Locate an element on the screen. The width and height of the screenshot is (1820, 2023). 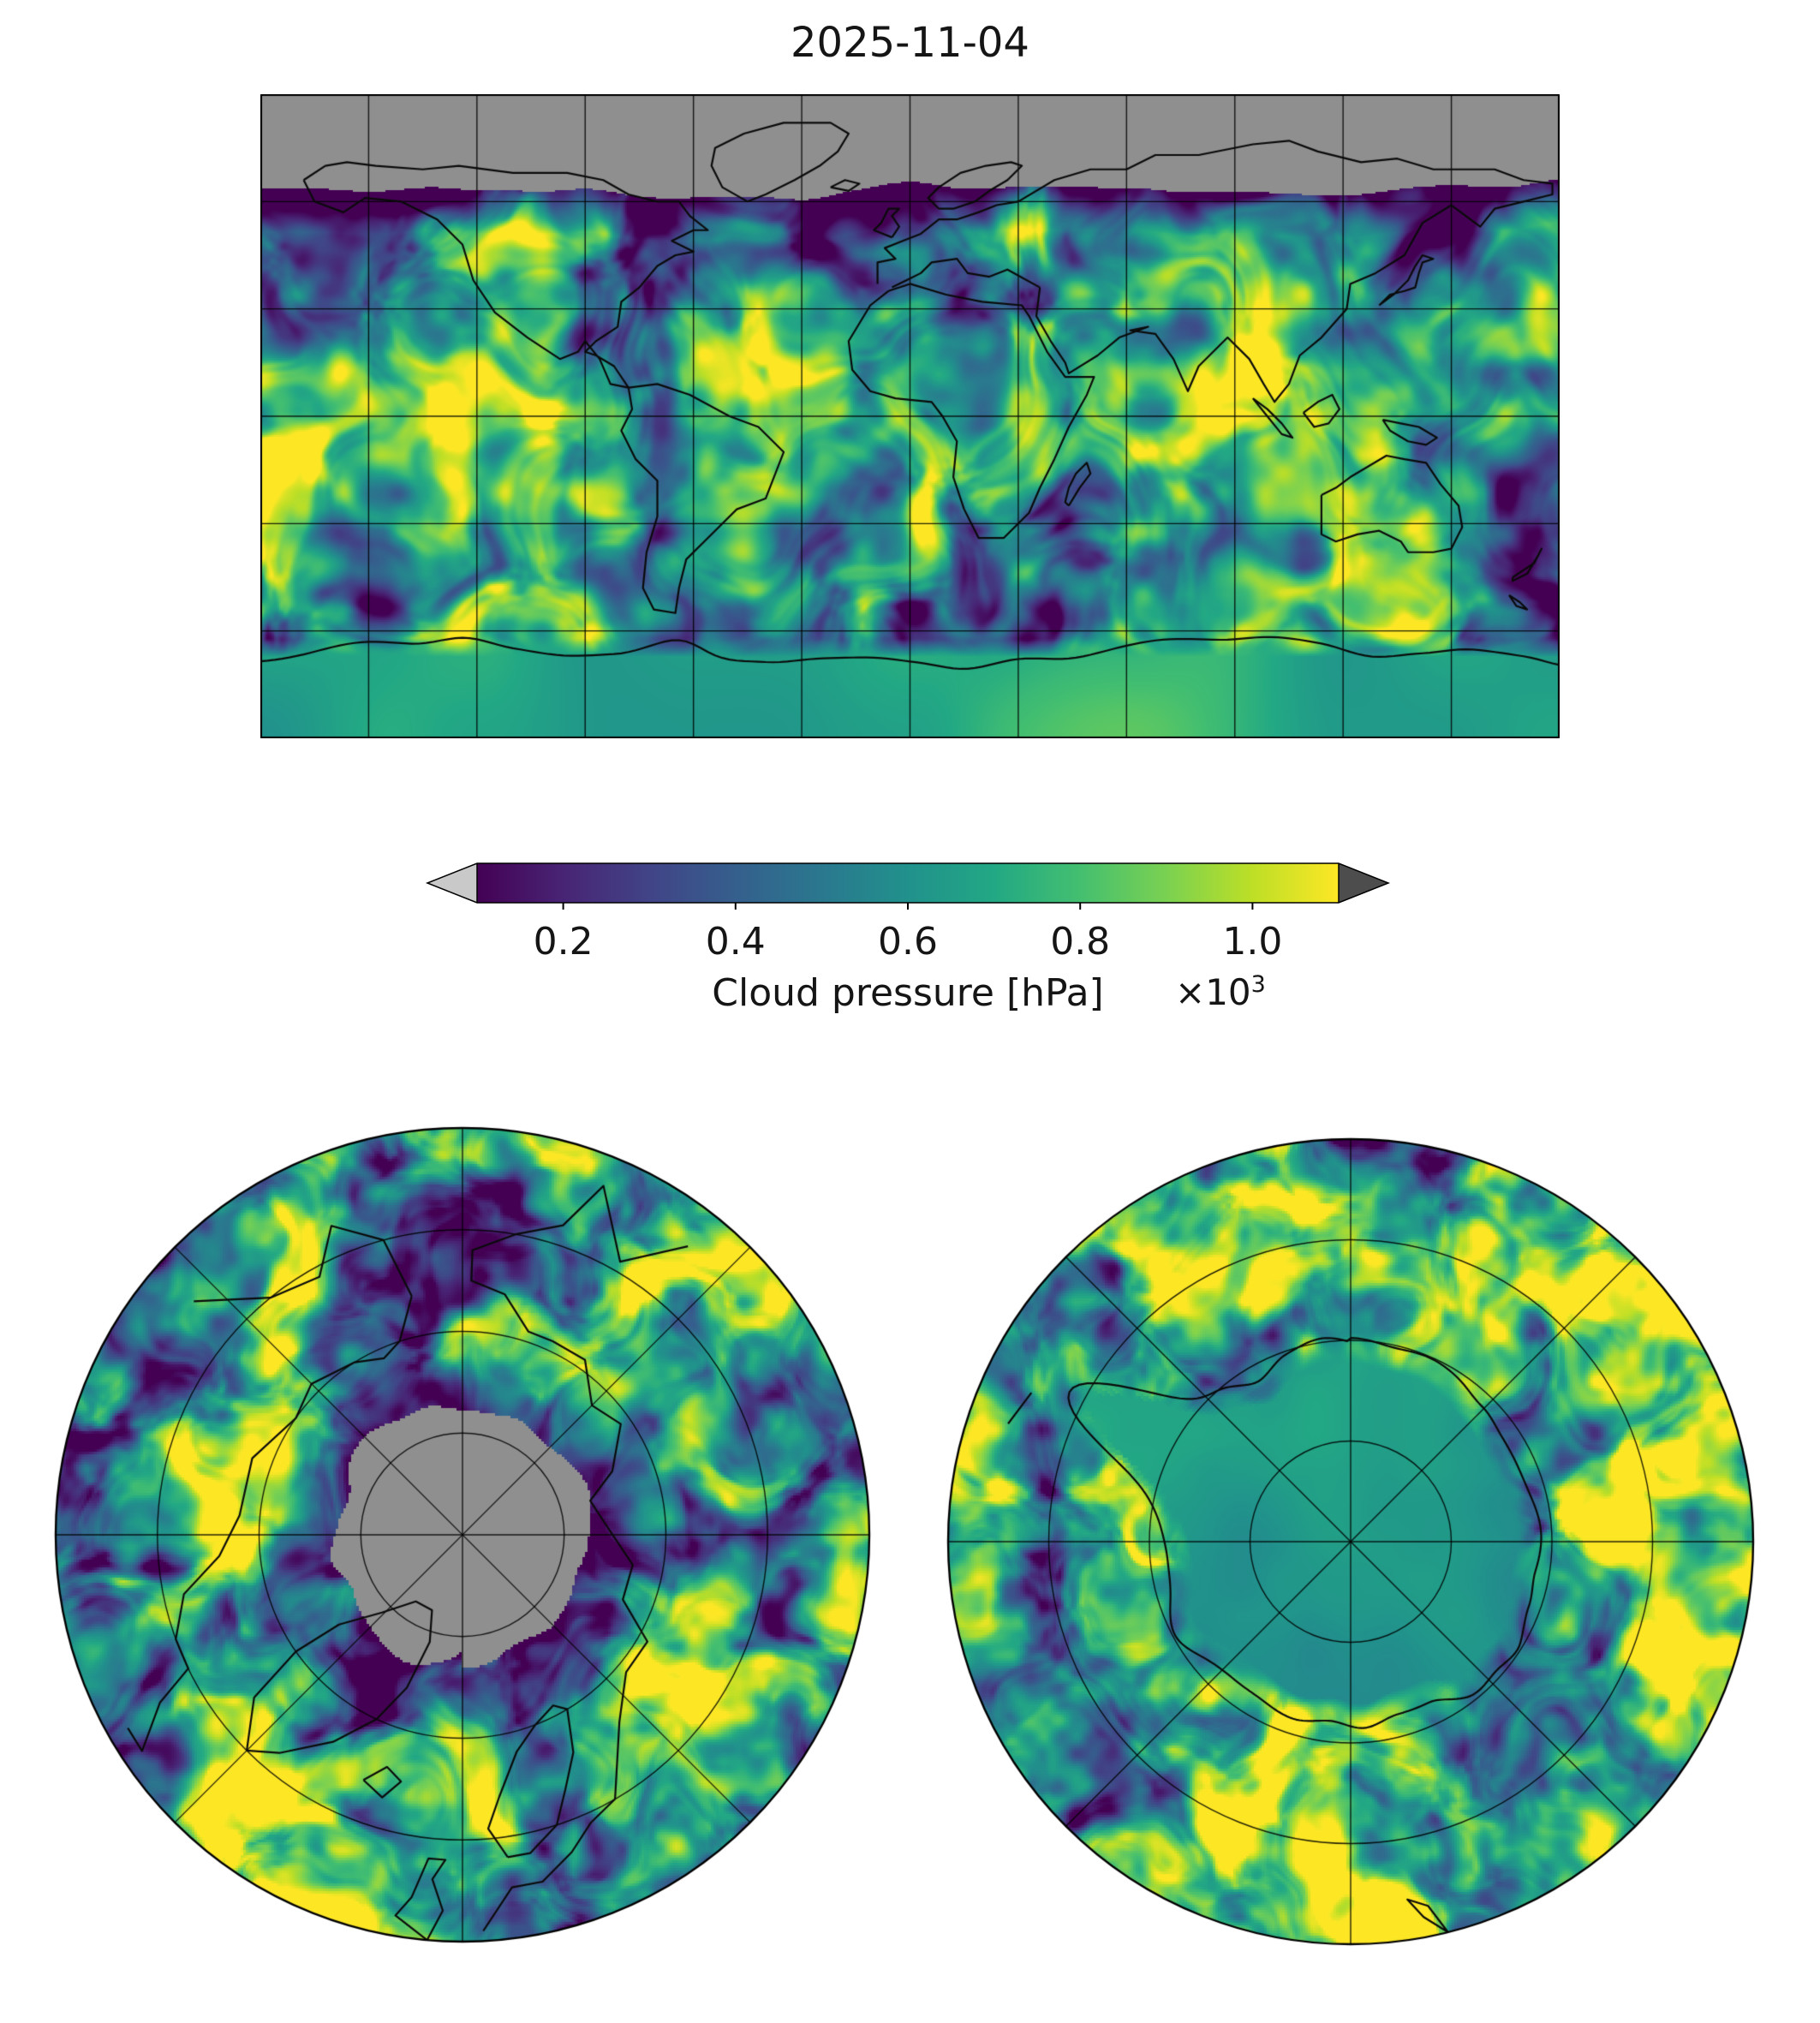
colorbar-over-arrow is located at coordinates (1363, 883).